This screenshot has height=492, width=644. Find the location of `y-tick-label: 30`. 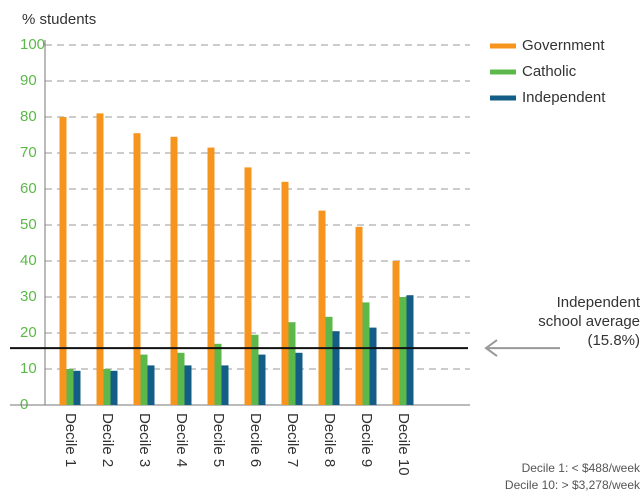

y-tick-label: 30 is located at coordinates (28, 296).